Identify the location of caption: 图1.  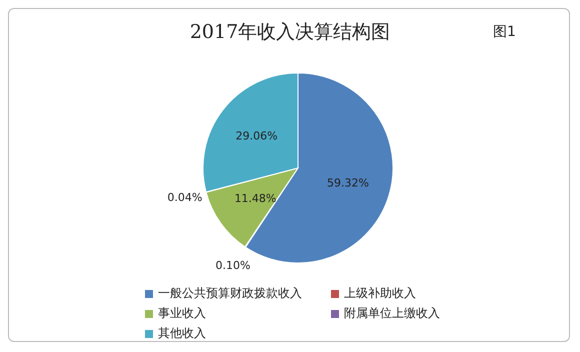
(504, 32).